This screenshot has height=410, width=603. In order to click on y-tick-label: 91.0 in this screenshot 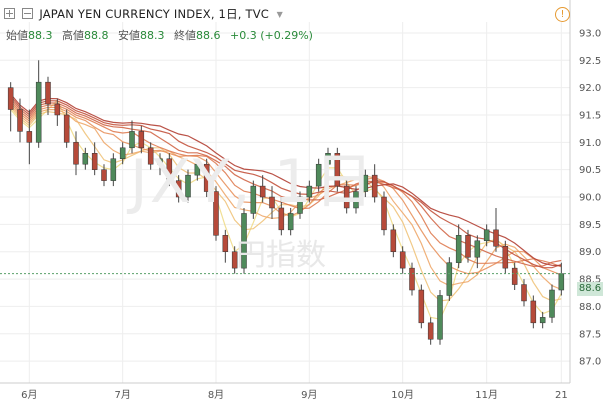, I will do `click(590, 143)`.